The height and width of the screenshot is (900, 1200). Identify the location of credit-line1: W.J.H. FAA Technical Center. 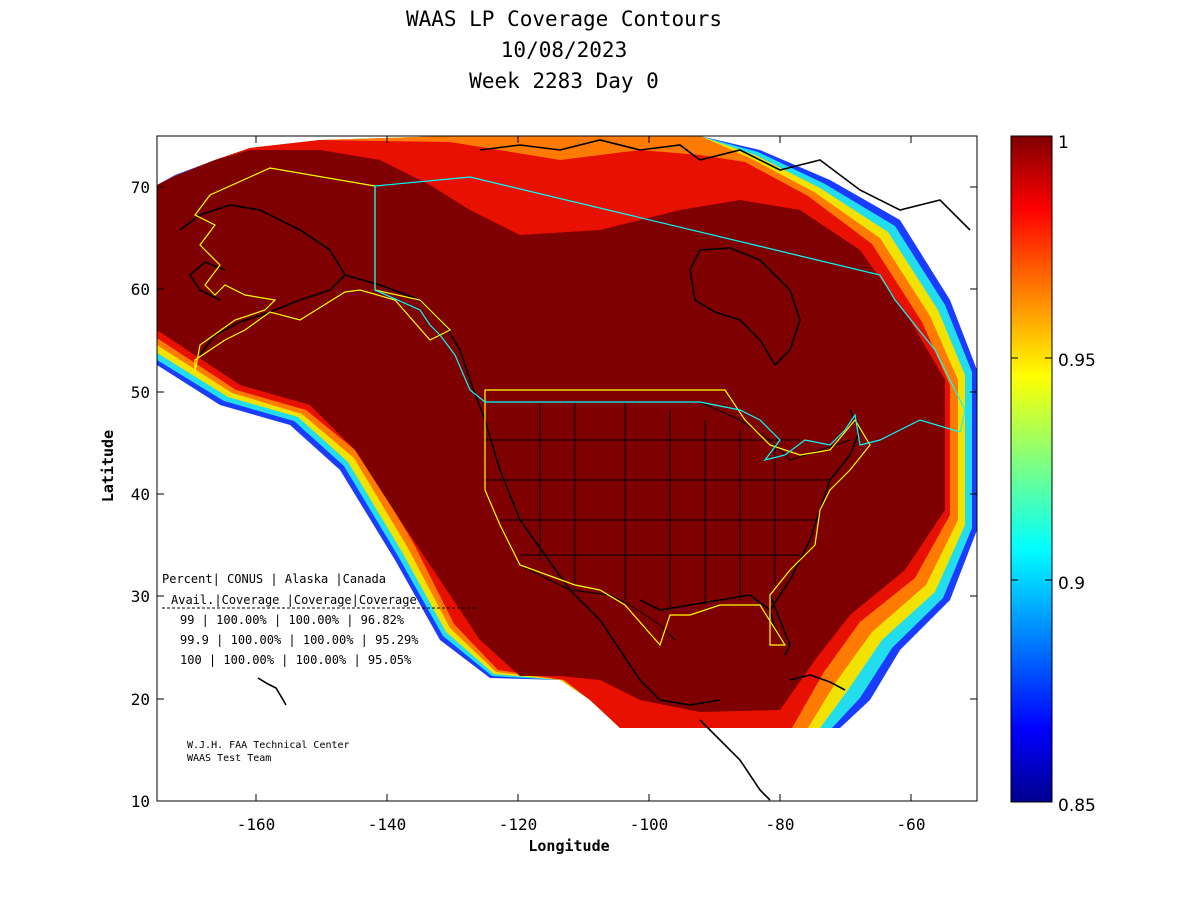
(268, 745).